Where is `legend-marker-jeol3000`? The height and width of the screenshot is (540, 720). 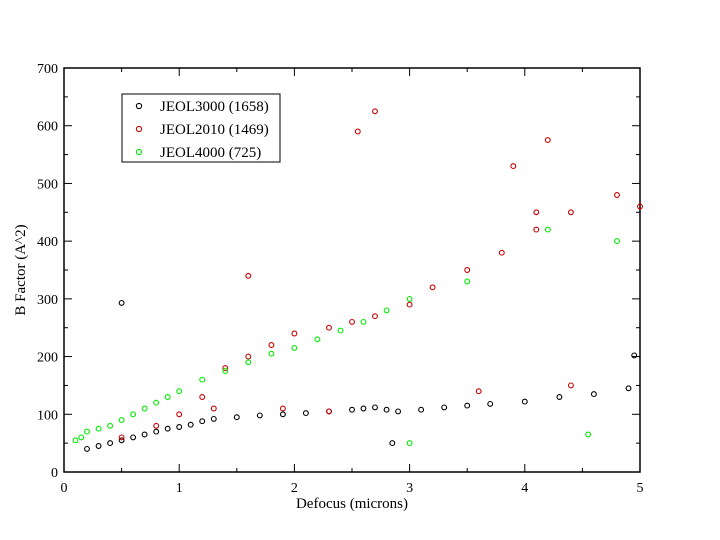
legend-marker-jeol3000 is located at coordinates (139, 106).